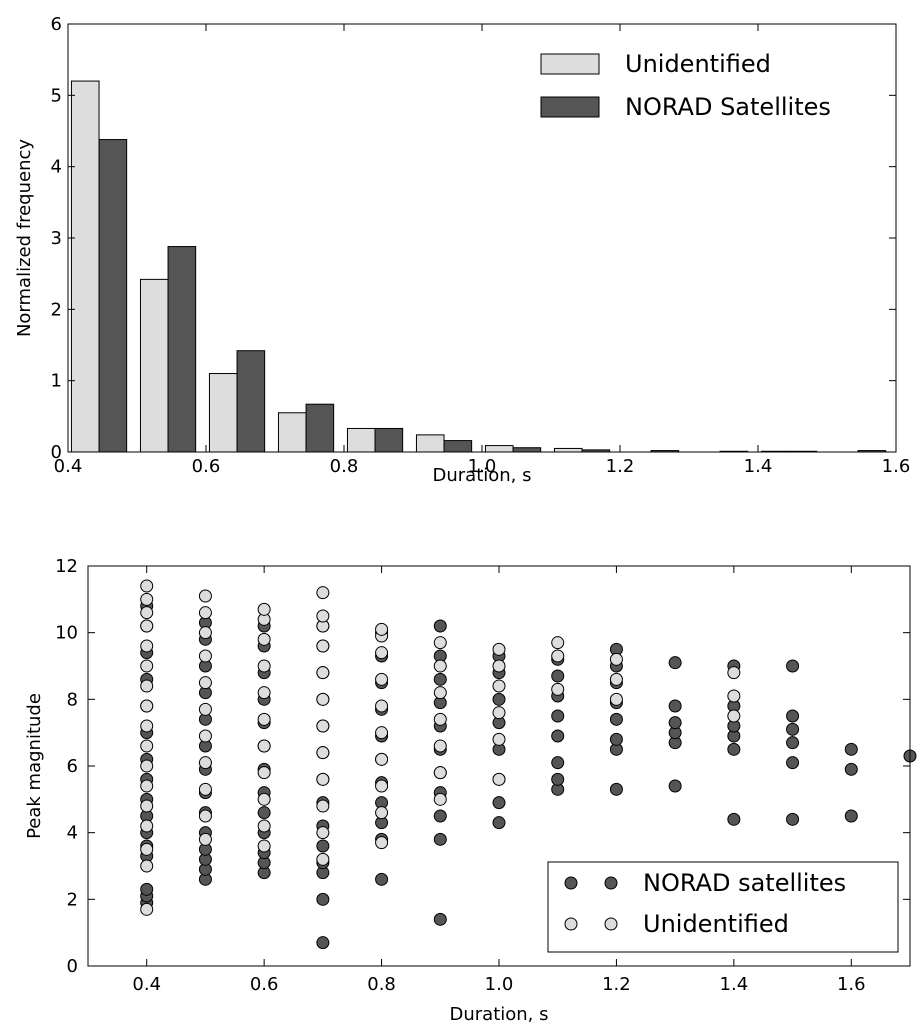  Describe the element at coordinates (616, 984) in the screenshot. I see `x-tick-label: 1.2` at that location.